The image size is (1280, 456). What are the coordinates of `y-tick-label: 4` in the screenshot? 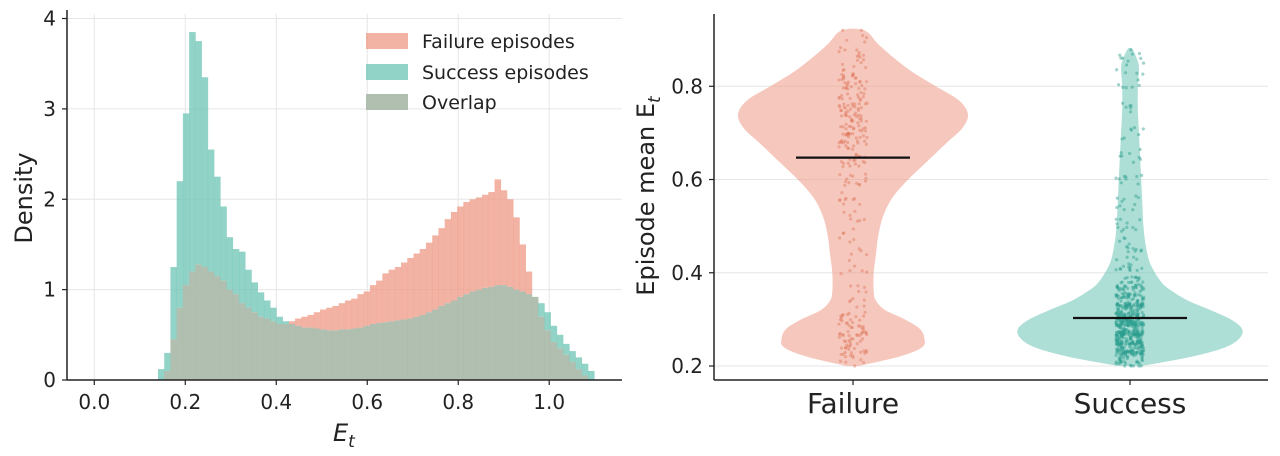 It's located at (49, 19).